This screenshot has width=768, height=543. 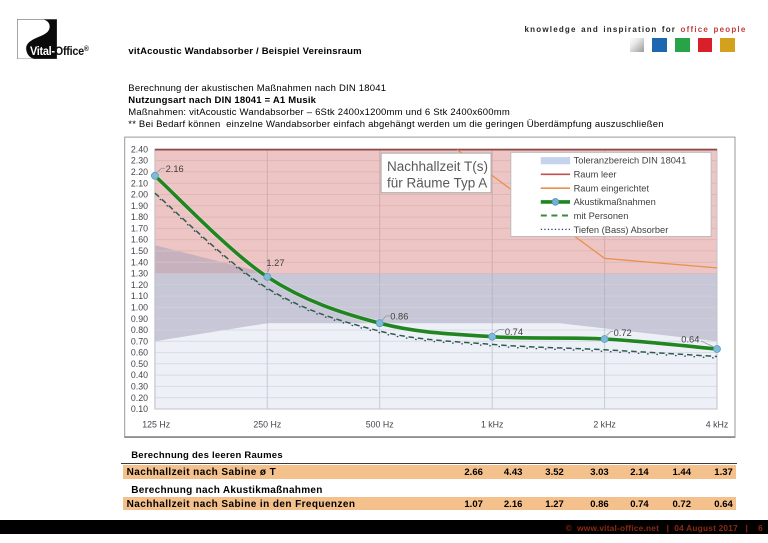 I want to click on svg-text: mit Personen, so click(x=601, y=216).